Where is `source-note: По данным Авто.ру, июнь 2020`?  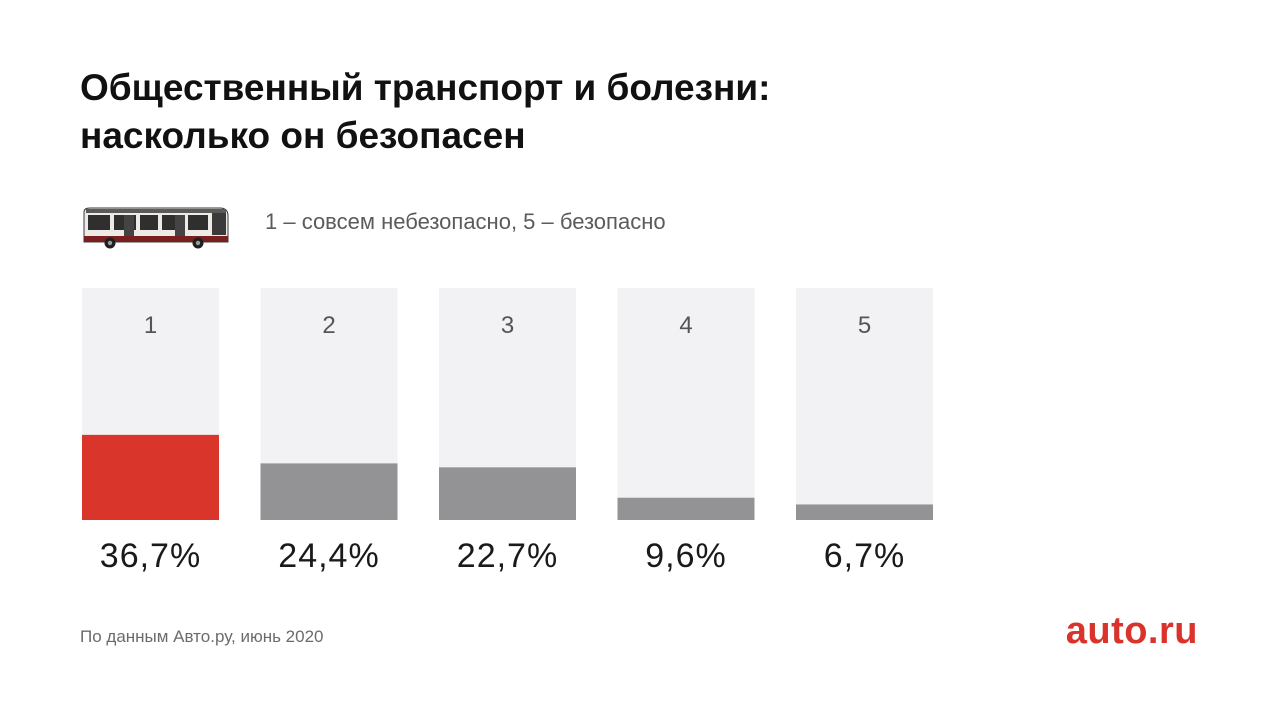 source-note: По данным Авто.ру, июнь 2020 is located at coordinates (202, 636).